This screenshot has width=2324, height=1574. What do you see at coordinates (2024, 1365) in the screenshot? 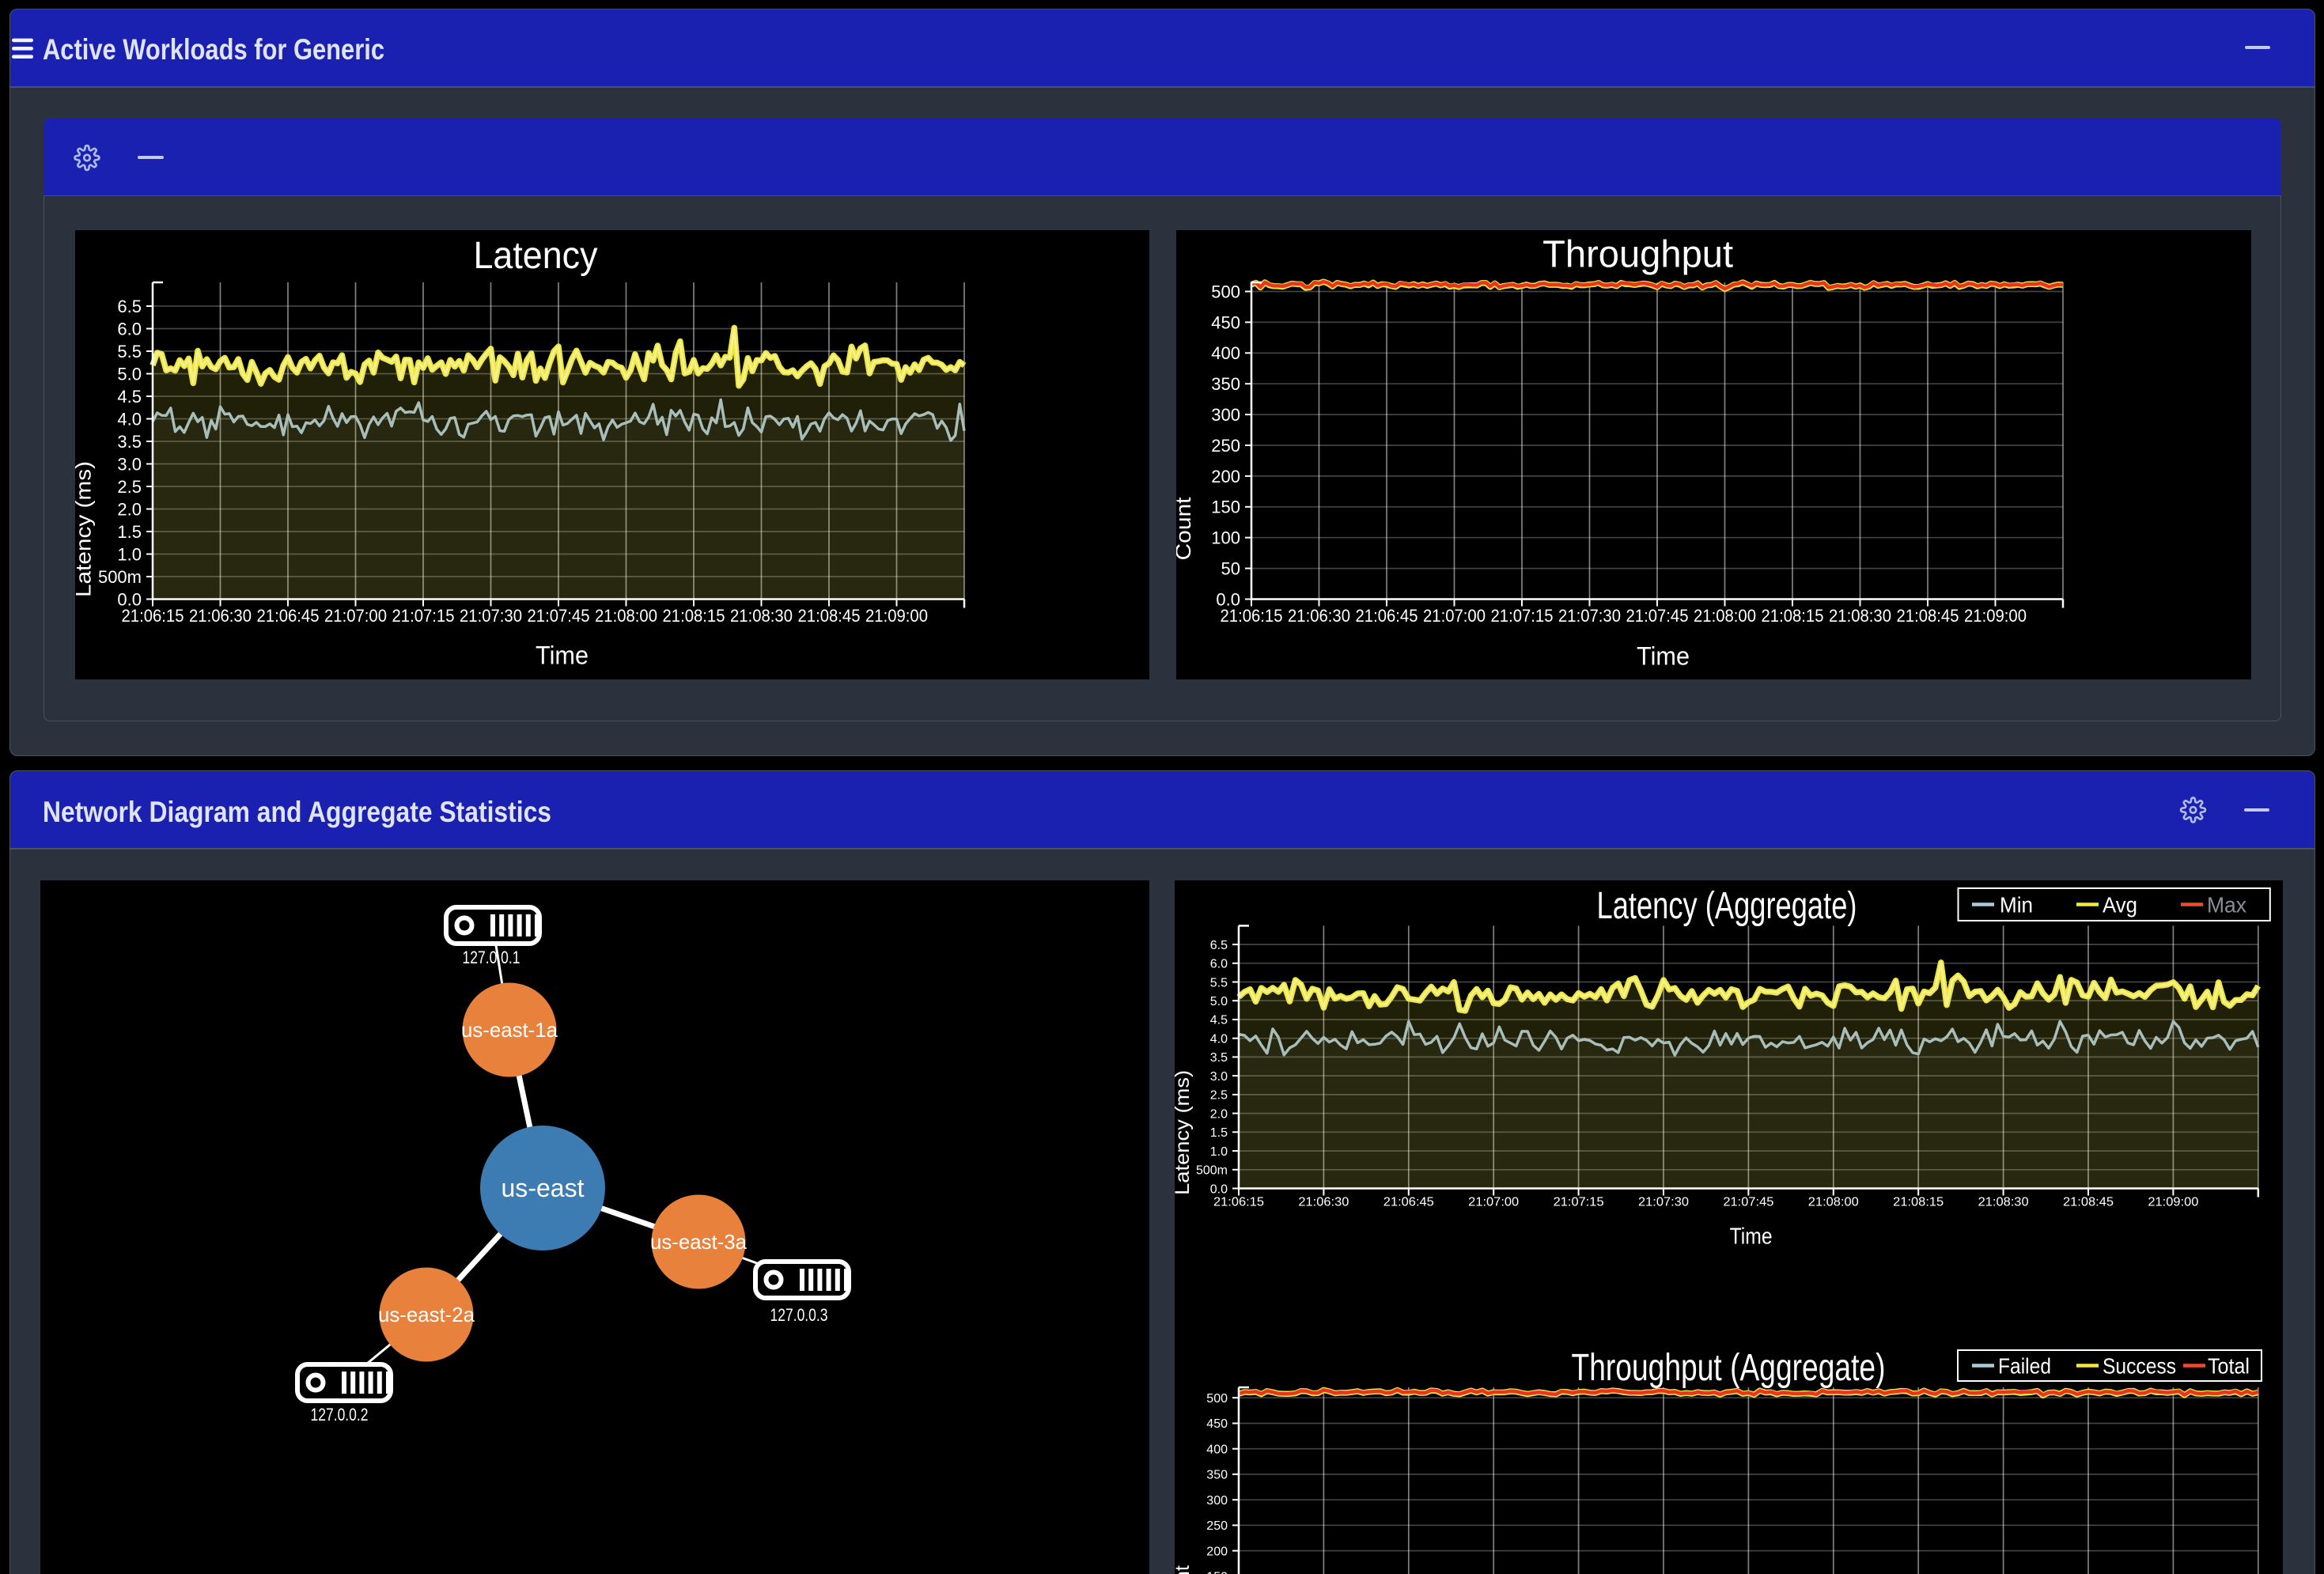
I see `svg-text: Failed` at bounding box center [2024, 1365].